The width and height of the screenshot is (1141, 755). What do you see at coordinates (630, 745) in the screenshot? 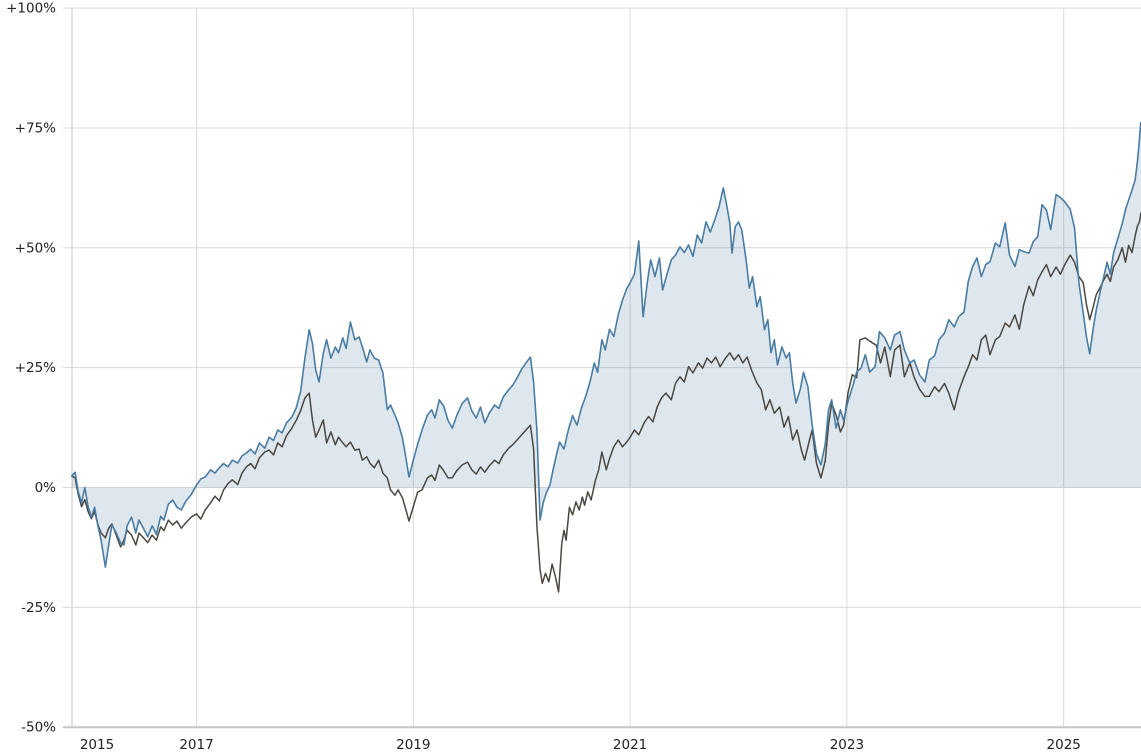
I see `x-axis-tick-label: 2021` at bounding box center [630, 745].